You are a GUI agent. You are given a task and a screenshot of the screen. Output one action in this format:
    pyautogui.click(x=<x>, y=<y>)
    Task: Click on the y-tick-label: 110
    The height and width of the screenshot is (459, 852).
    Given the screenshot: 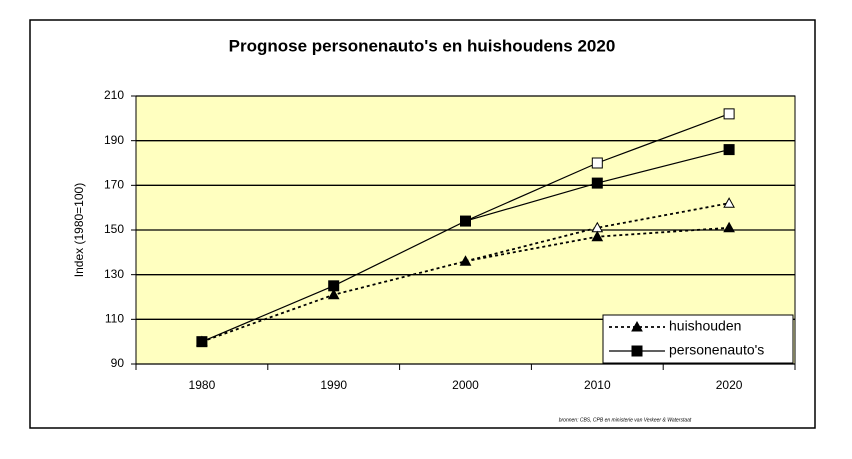 What is the action you would take?
    pyautogui.click(x=114, y=319)
    